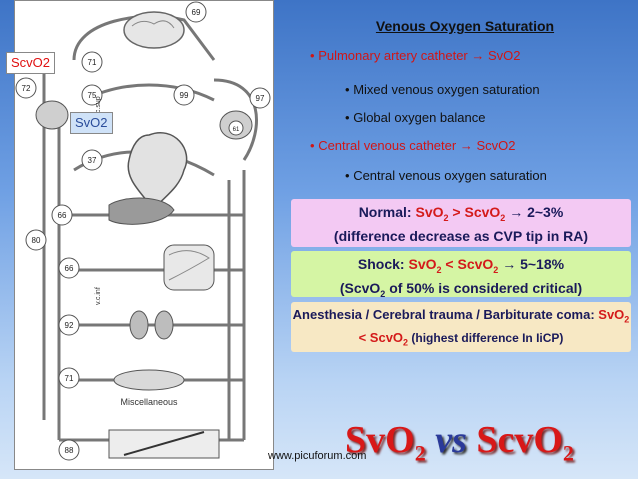 This screenshot has height=479, width=638. I want to click on svg-text: 88, so click(69, 450).